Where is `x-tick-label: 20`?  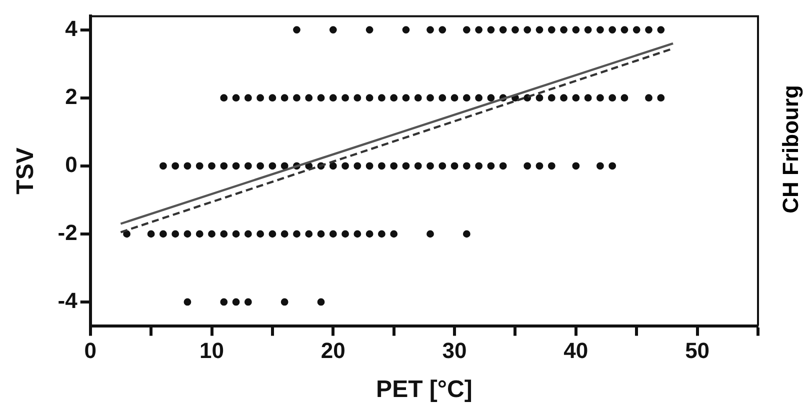
x-tick-label: 20 is located at coordinates (333, 351).